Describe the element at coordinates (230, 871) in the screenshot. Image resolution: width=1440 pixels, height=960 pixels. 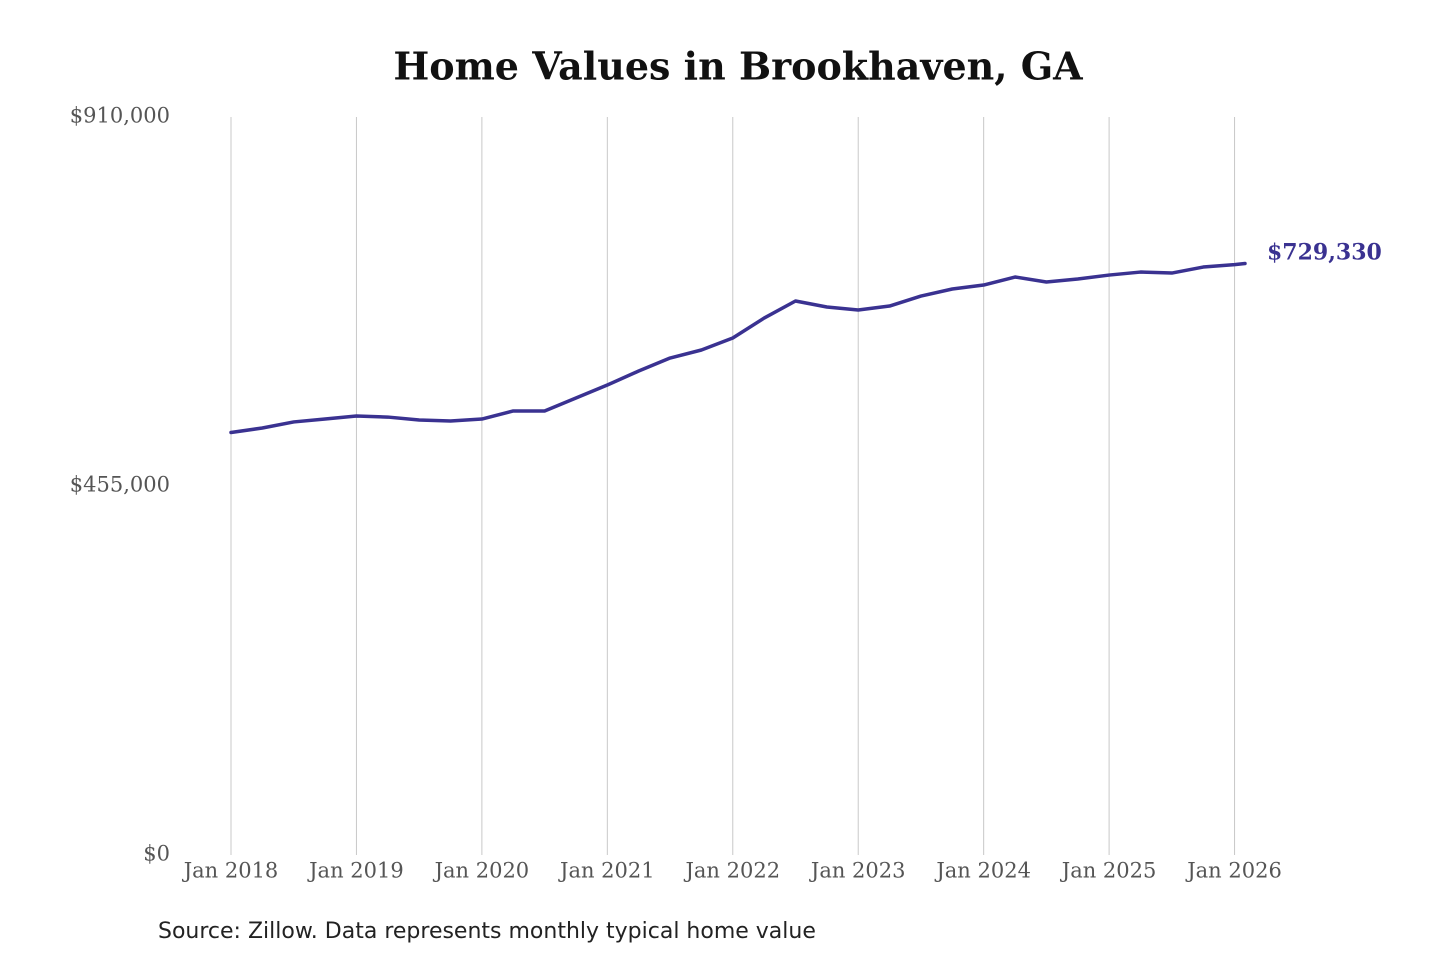
I see `x-tick-label: Jan 2018` at that location.